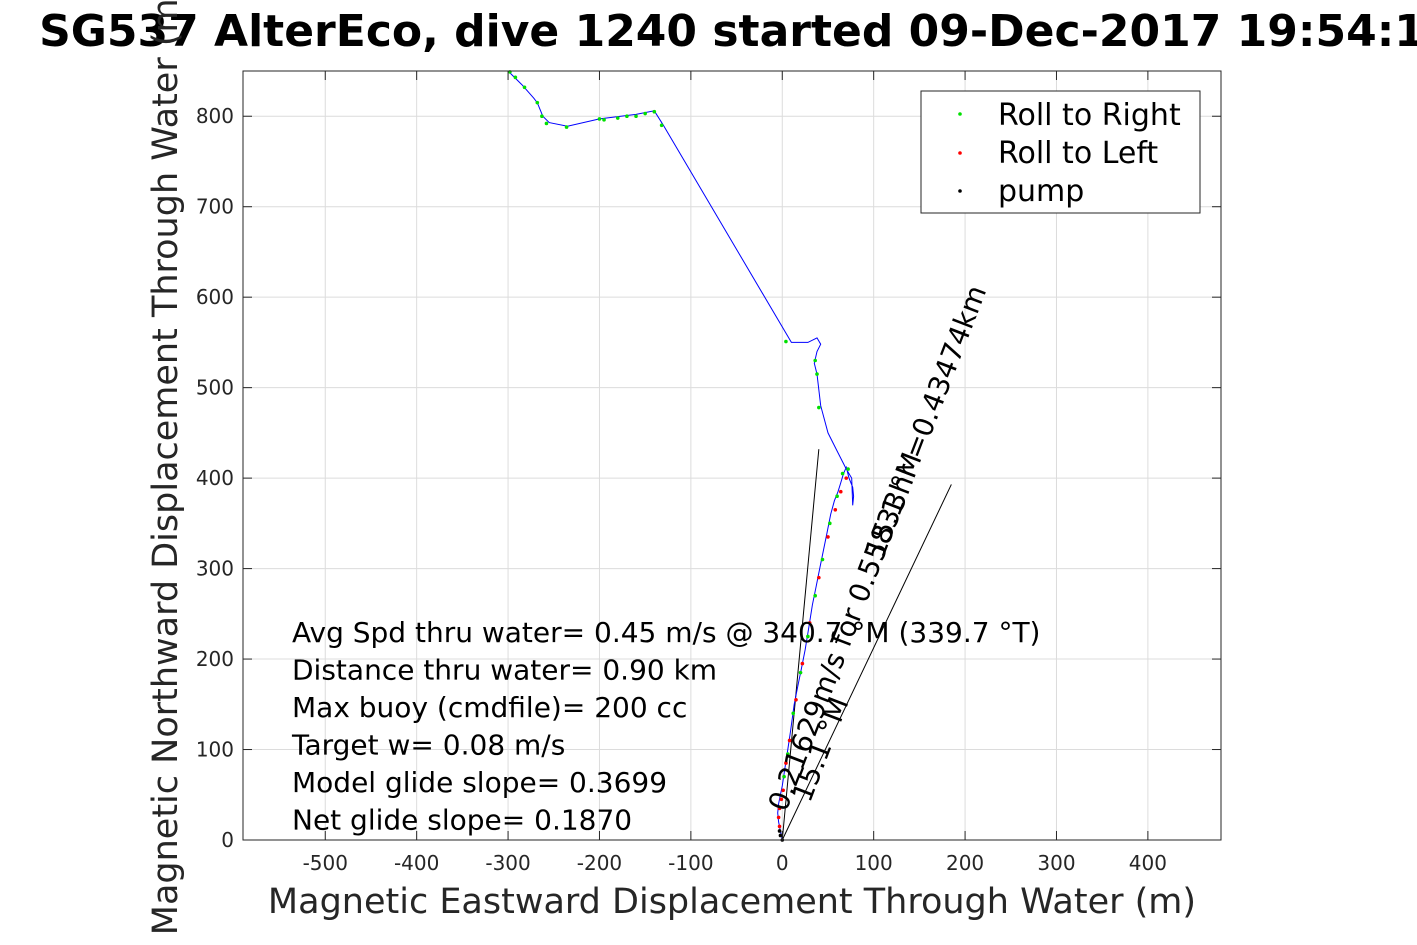 This screenshot has width=1417, height=945. Describe the element at coordinates (428, 745) in the screenshot. I see `stats-line: Target w= 0.08 m/s` at that location.